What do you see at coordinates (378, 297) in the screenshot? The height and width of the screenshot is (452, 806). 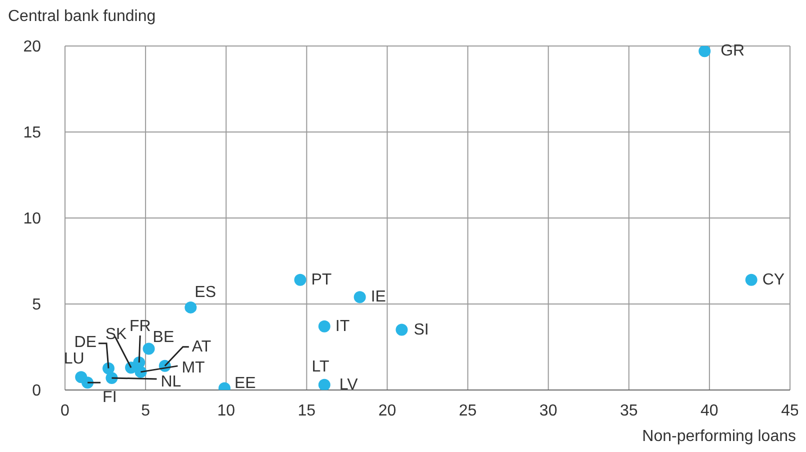 I see `annotation: IE` at bounding box center [378, 297].